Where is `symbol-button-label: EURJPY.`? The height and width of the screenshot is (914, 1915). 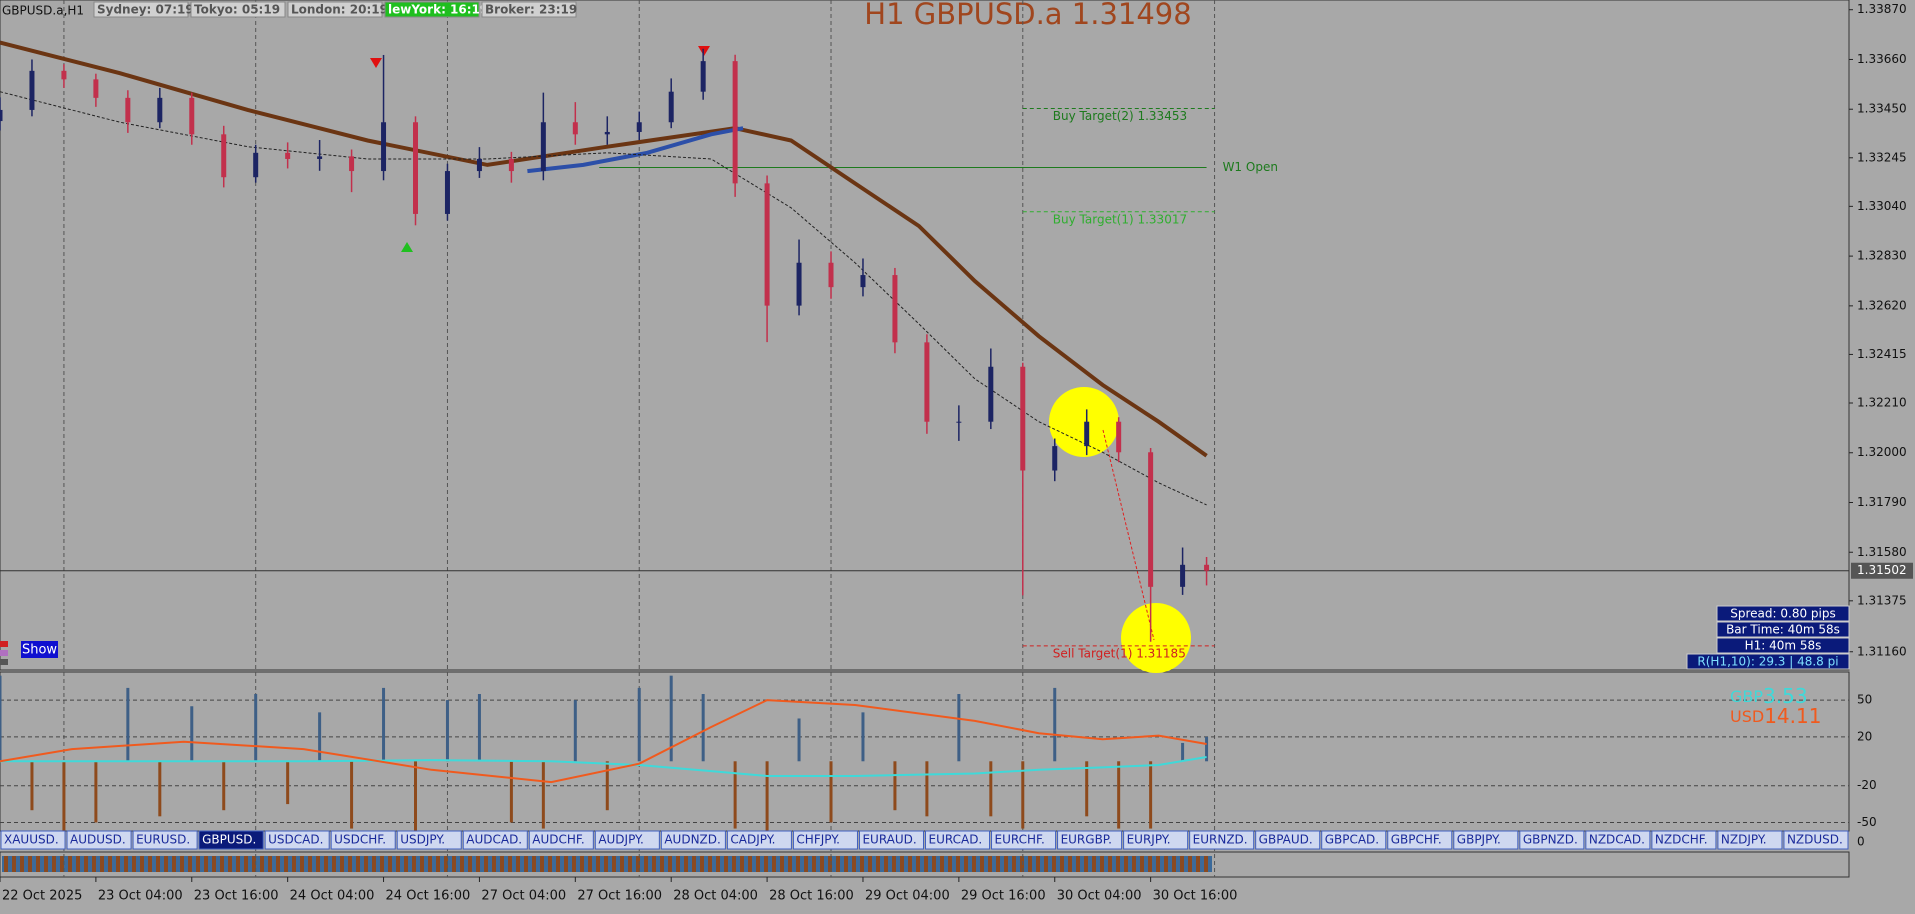 symbol-button-label: EURJPY. is located at coordinates (1149, 840).